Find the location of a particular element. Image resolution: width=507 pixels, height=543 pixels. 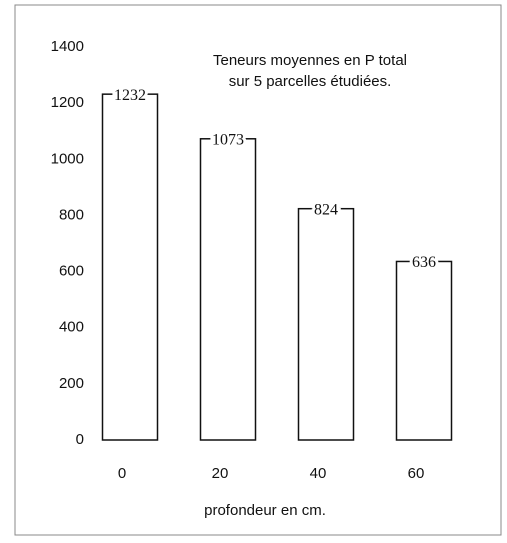

y-tick-label: 800 is located at coordinates (71, 214).